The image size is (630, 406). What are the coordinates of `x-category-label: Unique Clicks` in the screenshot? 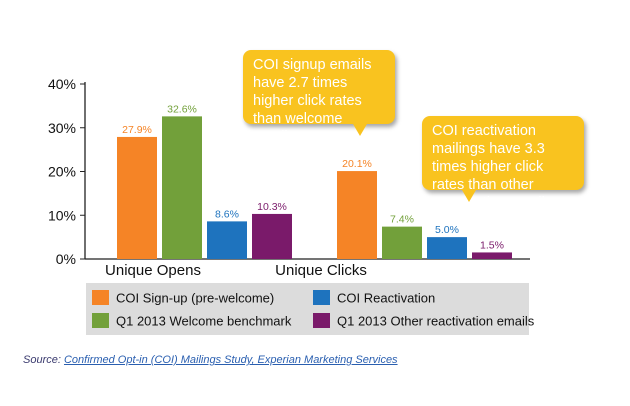 It's located at (321, 270).